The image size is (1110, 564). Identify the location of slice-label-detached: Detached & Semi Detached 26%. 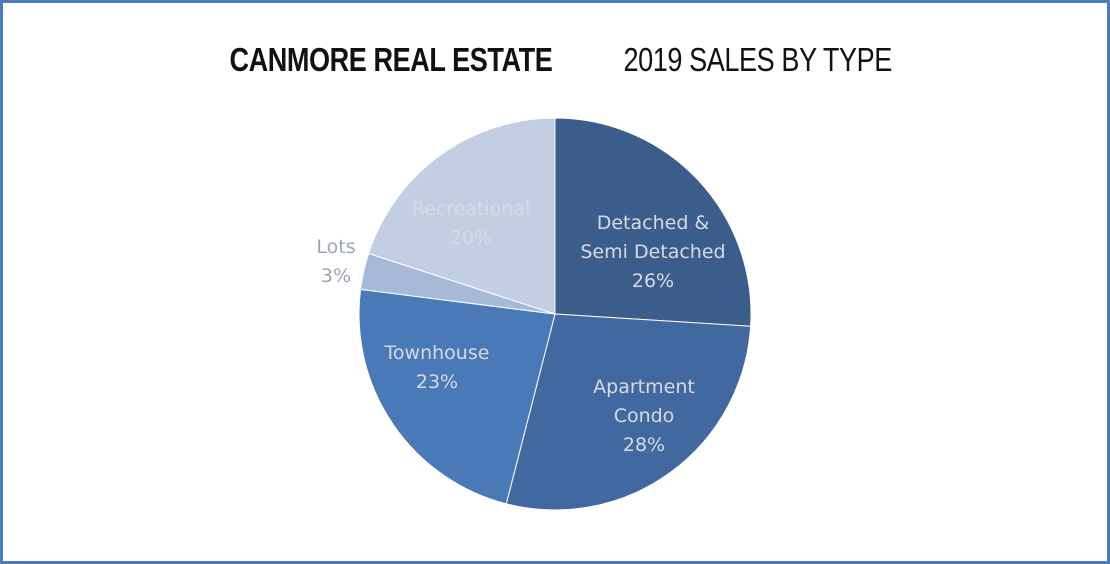
(652, 252).